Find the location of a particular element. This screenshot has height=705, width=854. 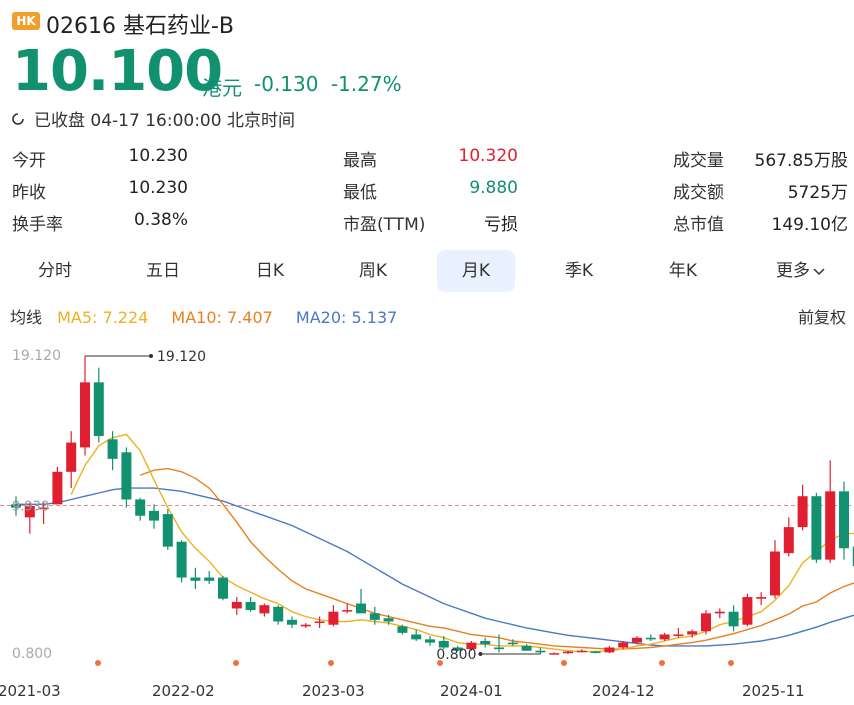

market-badge: HK is located at coordinates (26, 21).